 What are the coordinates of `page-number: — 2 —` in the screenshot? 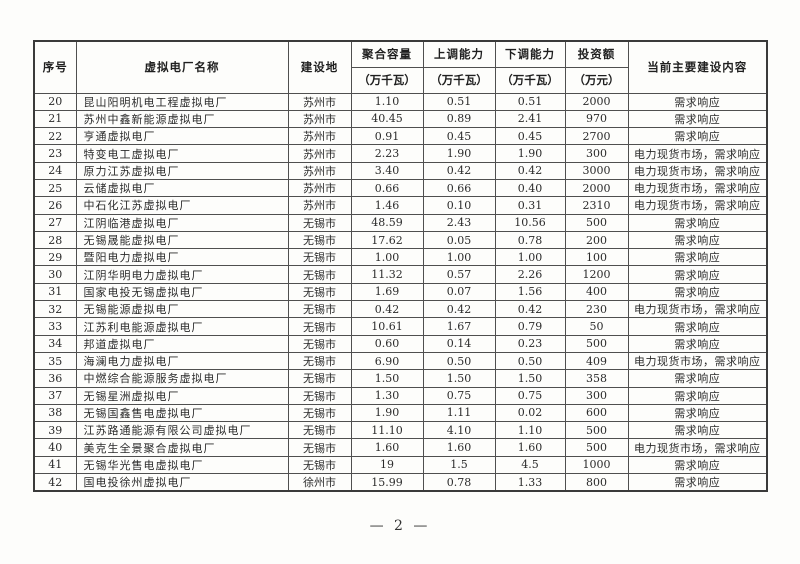 It's located at (400, 526).